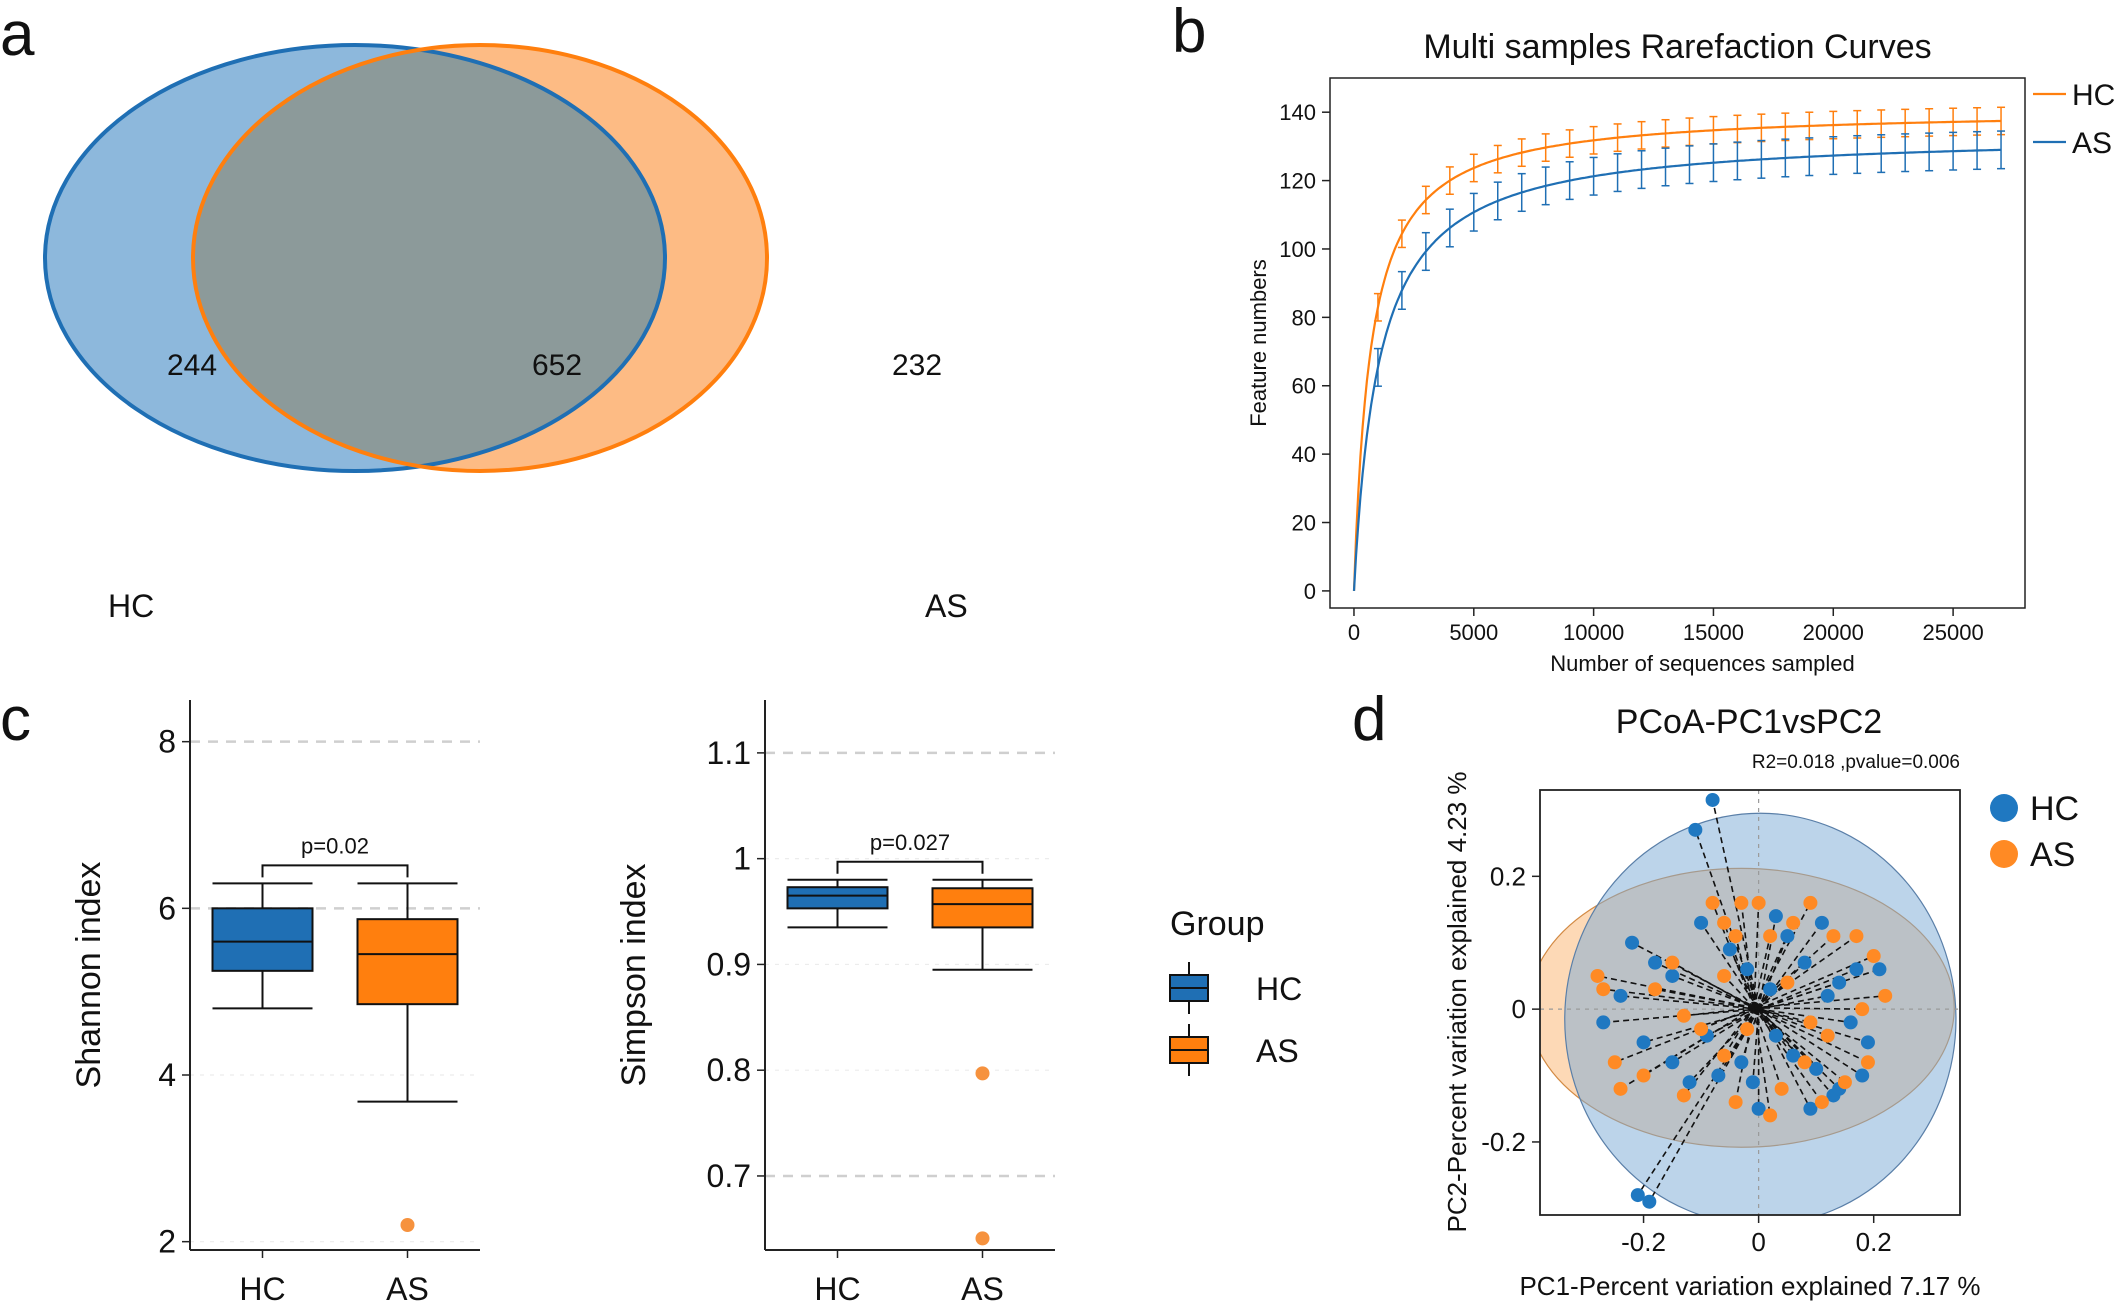 This screenshot has width=2118, height=1310. What do you see at coordinates (1953, 632) in the screenshot?
I see `x-tick-label: 25000` at bounding box center [1953, 632].